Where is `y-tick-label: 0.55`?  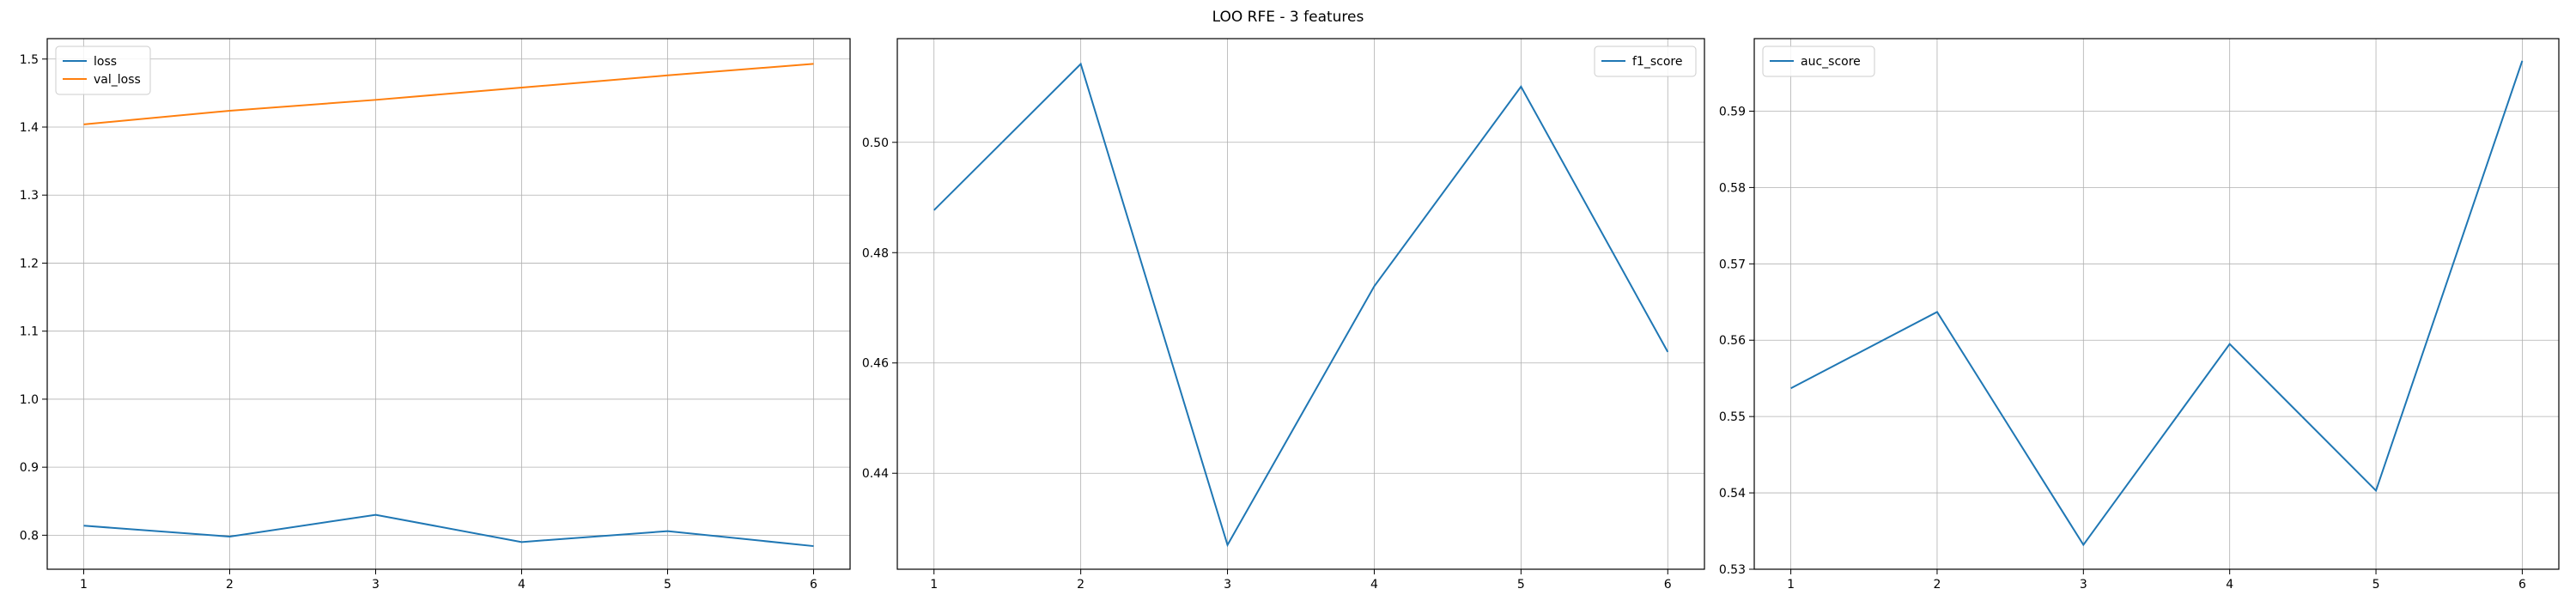 y-tick-label: 0.55 is located at coordinates (1733, 417).